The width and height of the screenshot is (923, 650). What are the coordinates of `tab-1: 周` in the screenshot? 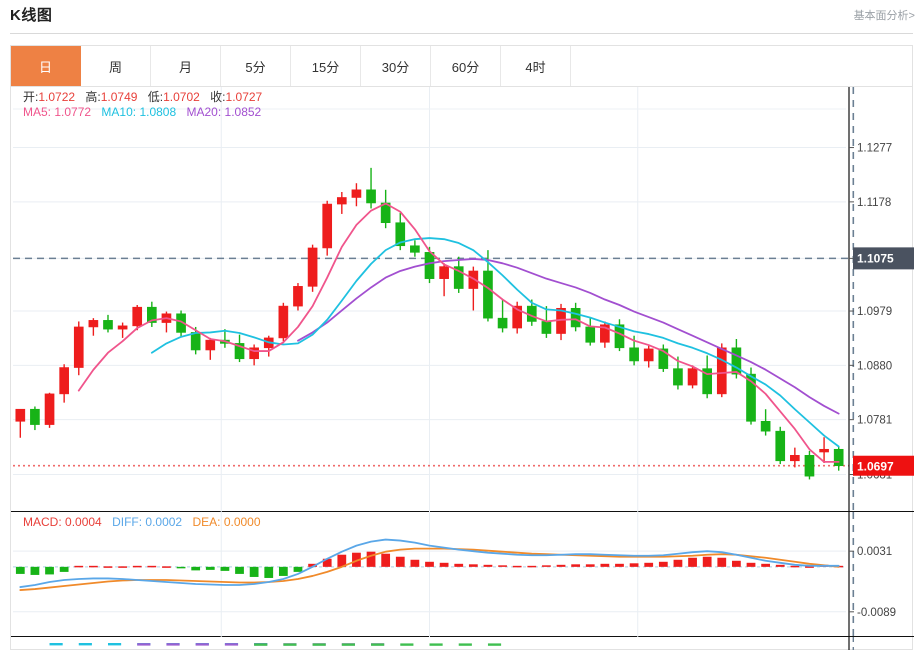 It's located at (116, 66).